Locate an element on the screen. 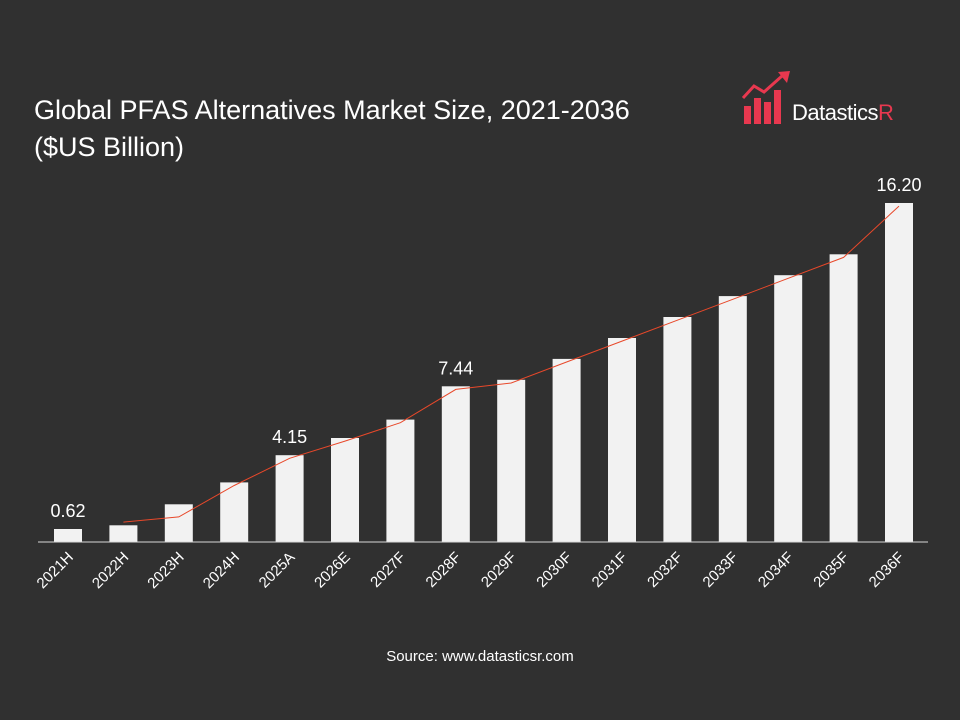 Image resolution: width=960 pixels, height=720 pixels. x-tick-2036F: 2036F is located at coordinates (887, 570).